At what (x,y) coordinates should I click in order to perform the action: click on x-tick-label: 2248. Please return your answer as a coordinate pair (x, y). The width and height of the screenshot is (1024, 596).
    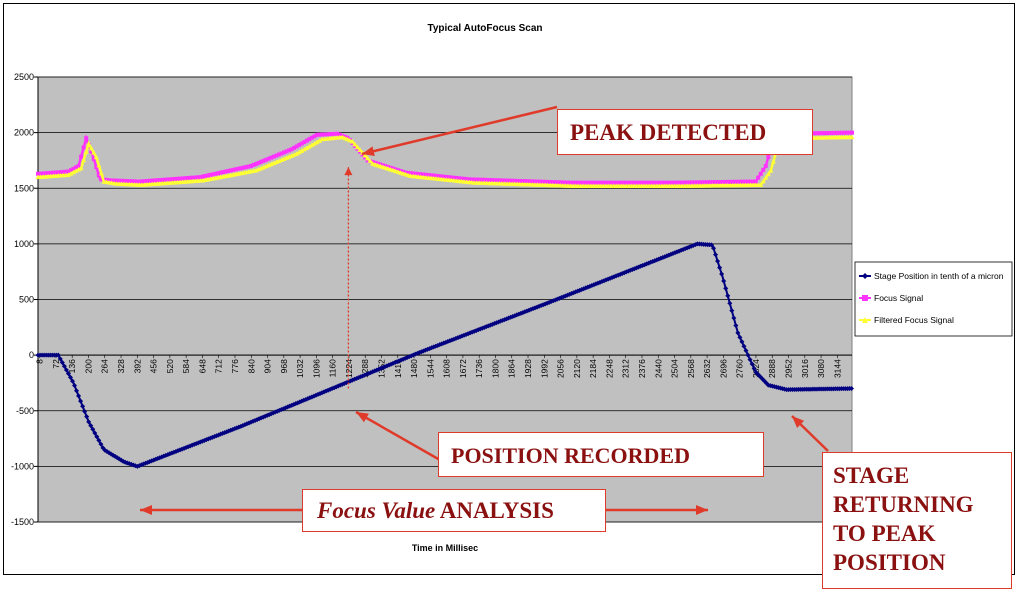
    Looking at the image, I should click on (609, 368).